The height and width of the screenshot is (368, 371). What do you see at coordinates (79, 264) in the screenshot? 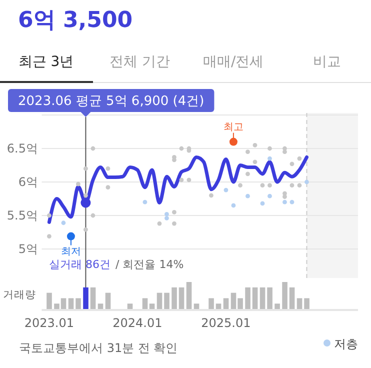
I see `text: 실거래 86건` at bounding box center [79, 264].